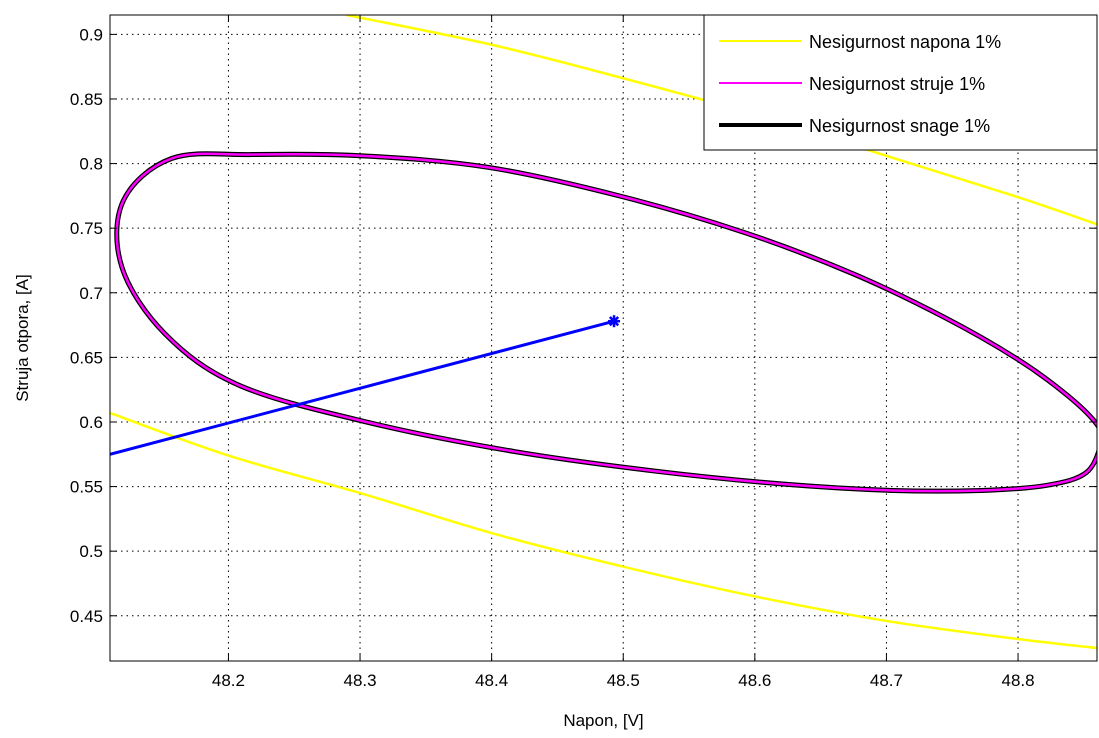 This screenshot has width=1099, height=738. I want to click on x-axis-title: Napon, [V], so click(603, 720).